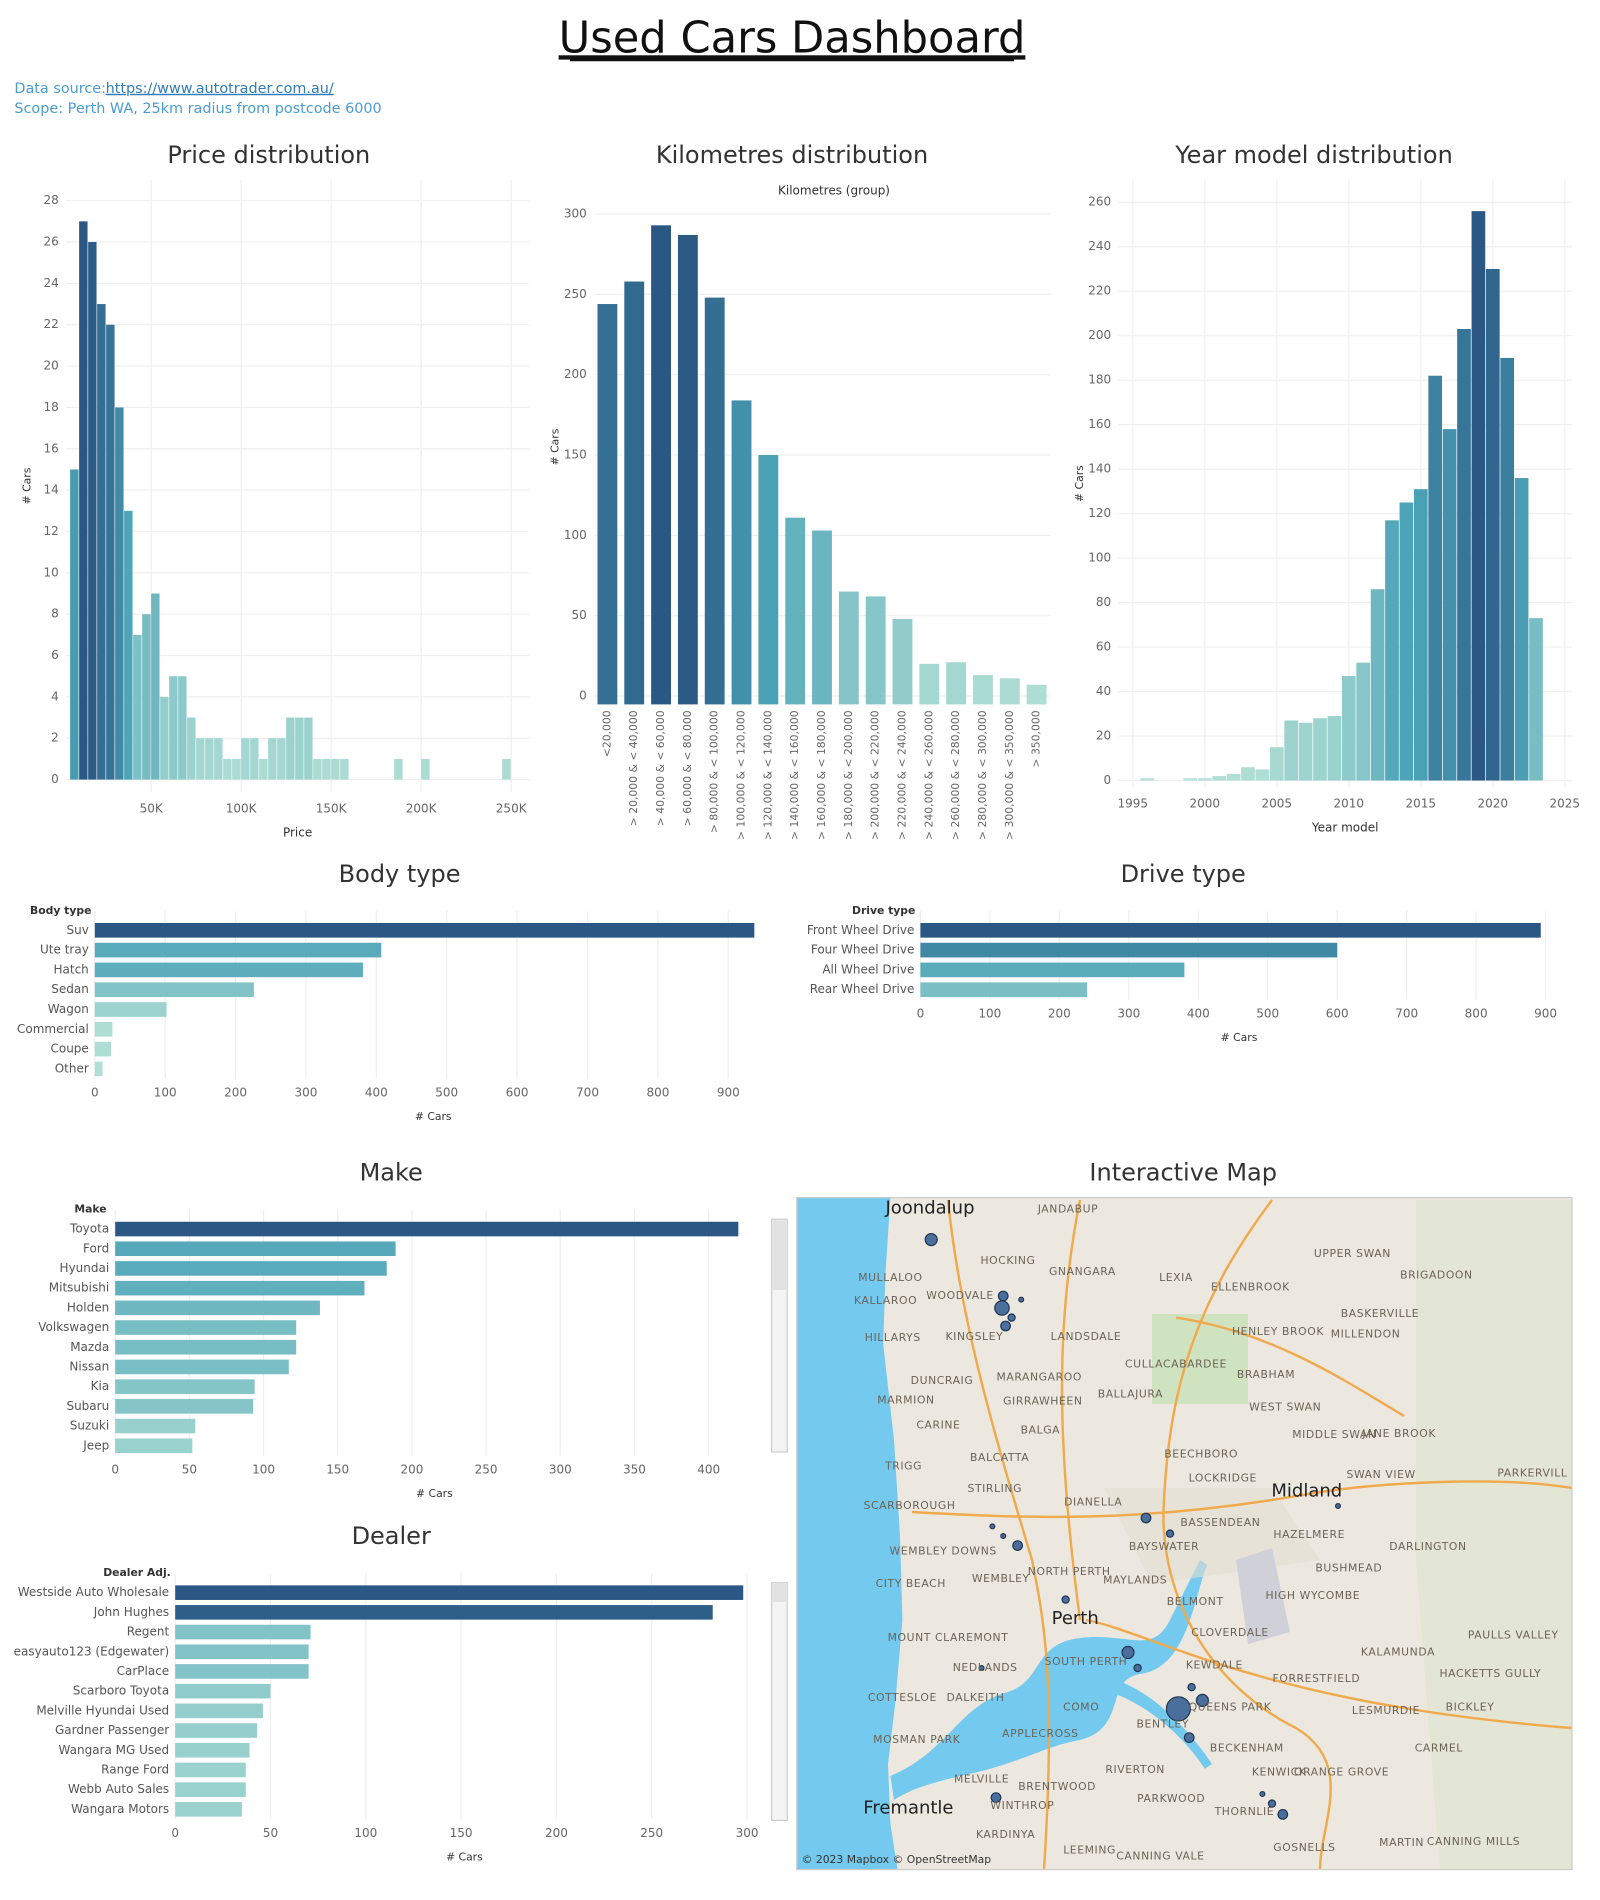  Describe the element at coordinates (1244, 1811) in the screenshot. I see `map-label: THORNLIE` at that location.